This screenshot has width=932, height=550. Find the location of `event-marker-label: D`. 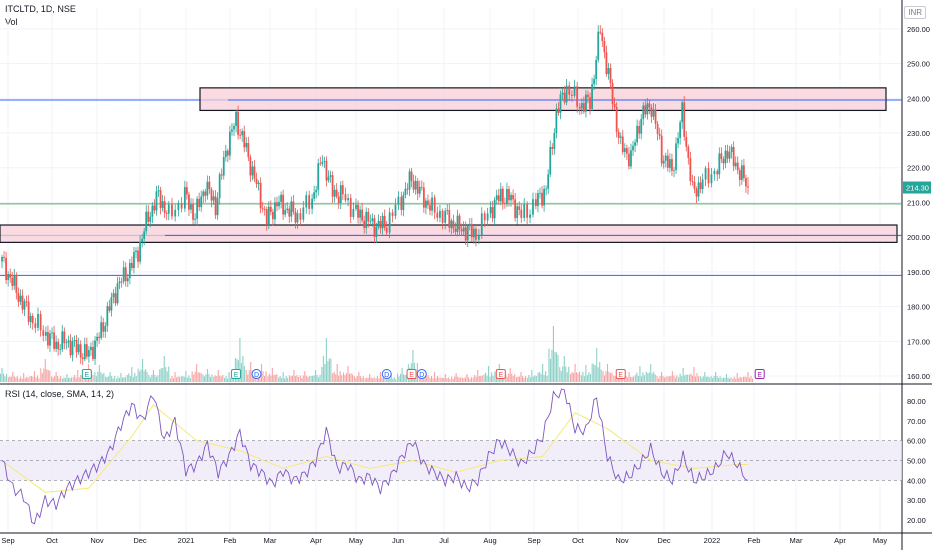

event-marker-label: D is located at coordinates (421, 375).